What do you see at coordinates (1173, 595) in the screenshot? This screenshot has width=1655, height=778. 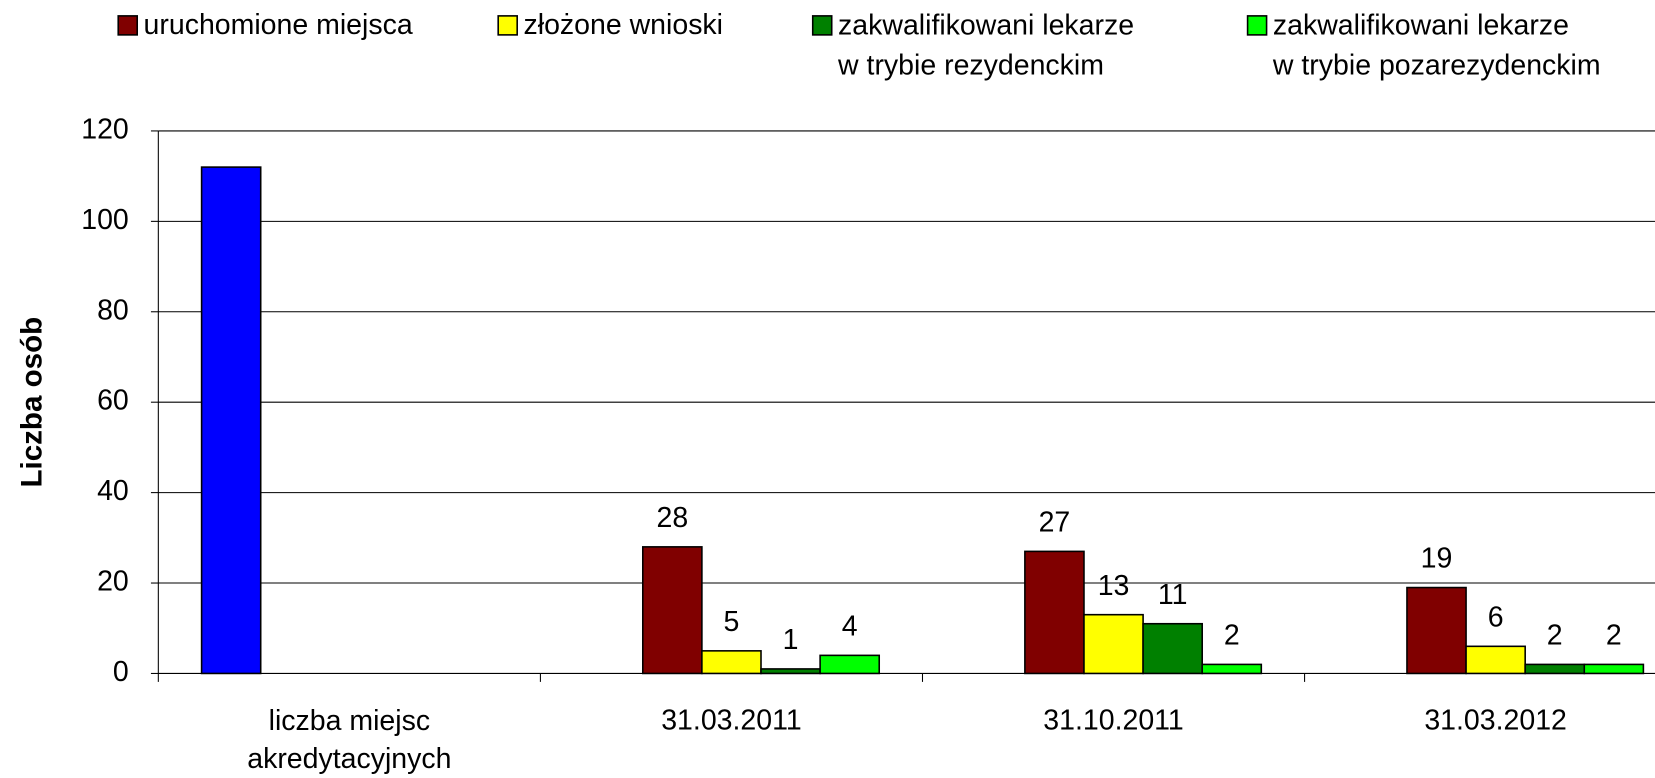 I see `data-label: 11` at bounding box center [1173, 595].